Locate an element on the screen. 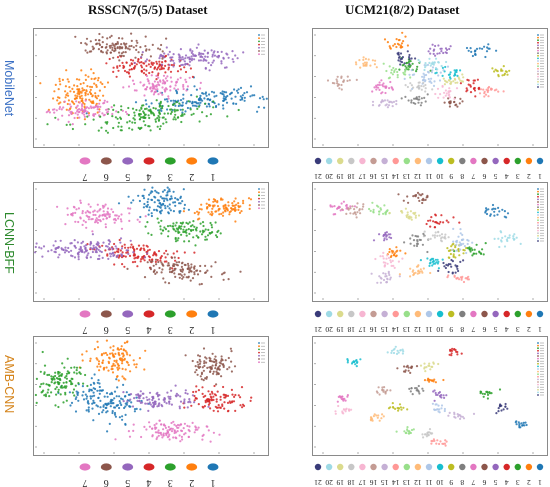 The width and height of the screenshot is (550, 487). row-label-lcnn-bff: LCNN-BFF is located at coordinates (9, 243).